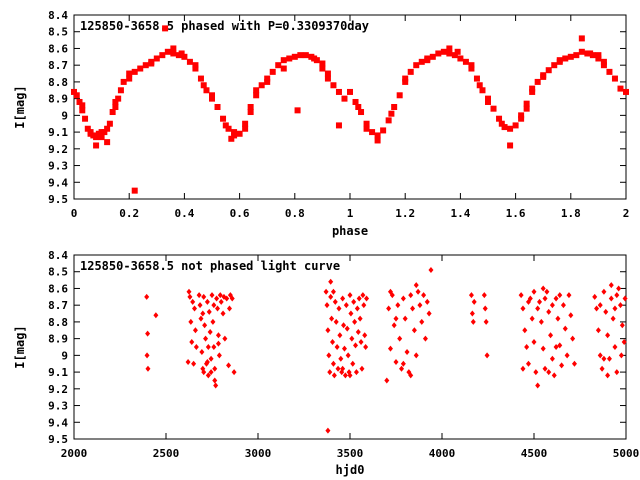  What do you see at coordinates (58, 32) in the screenshot?
I see `y-tick-label: 8.5` at bounding box center [58, 32].